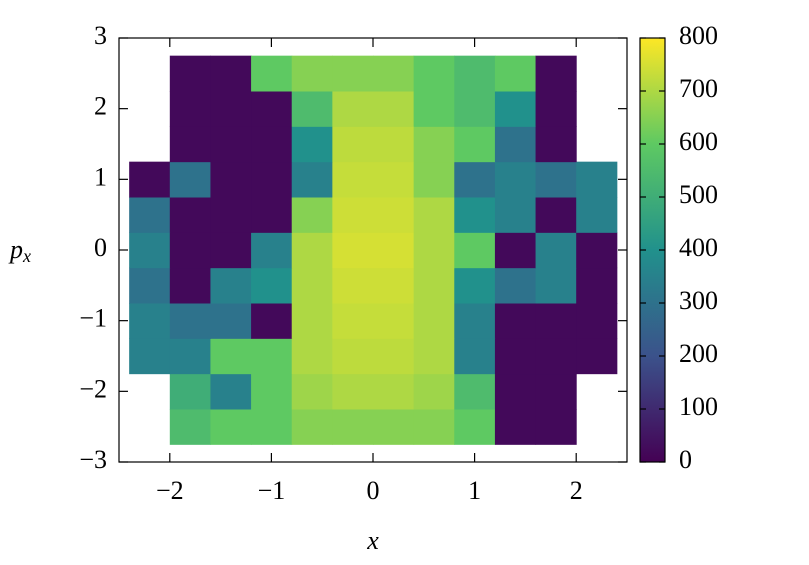 This screenshot has height=565, width=809. I want to click on colorbar-tick-label: 400, so click(698, 247).